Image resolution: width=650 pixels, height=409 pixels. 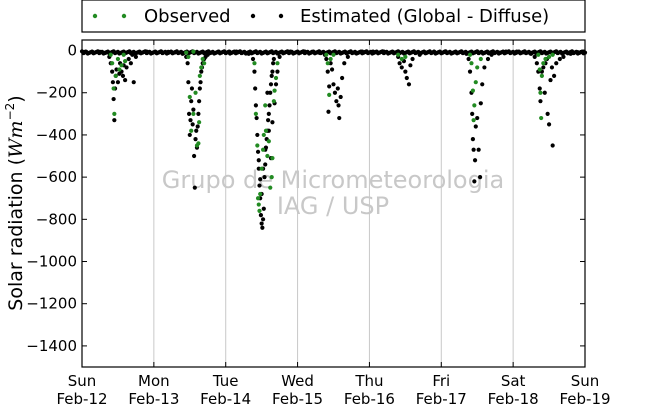 I want to click on x-tick-label-date: Feb-12, so click(x=81, y=399).